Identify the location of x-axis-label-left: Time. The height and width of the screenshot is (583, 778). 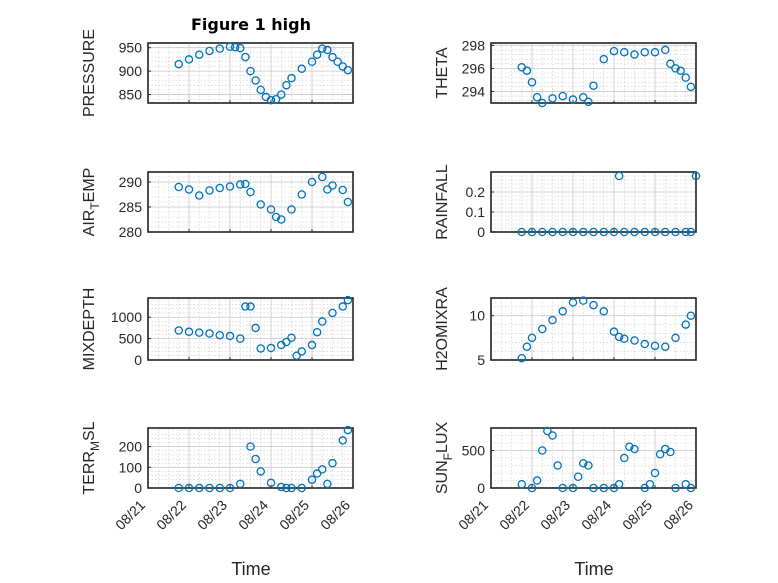
(250, 569).